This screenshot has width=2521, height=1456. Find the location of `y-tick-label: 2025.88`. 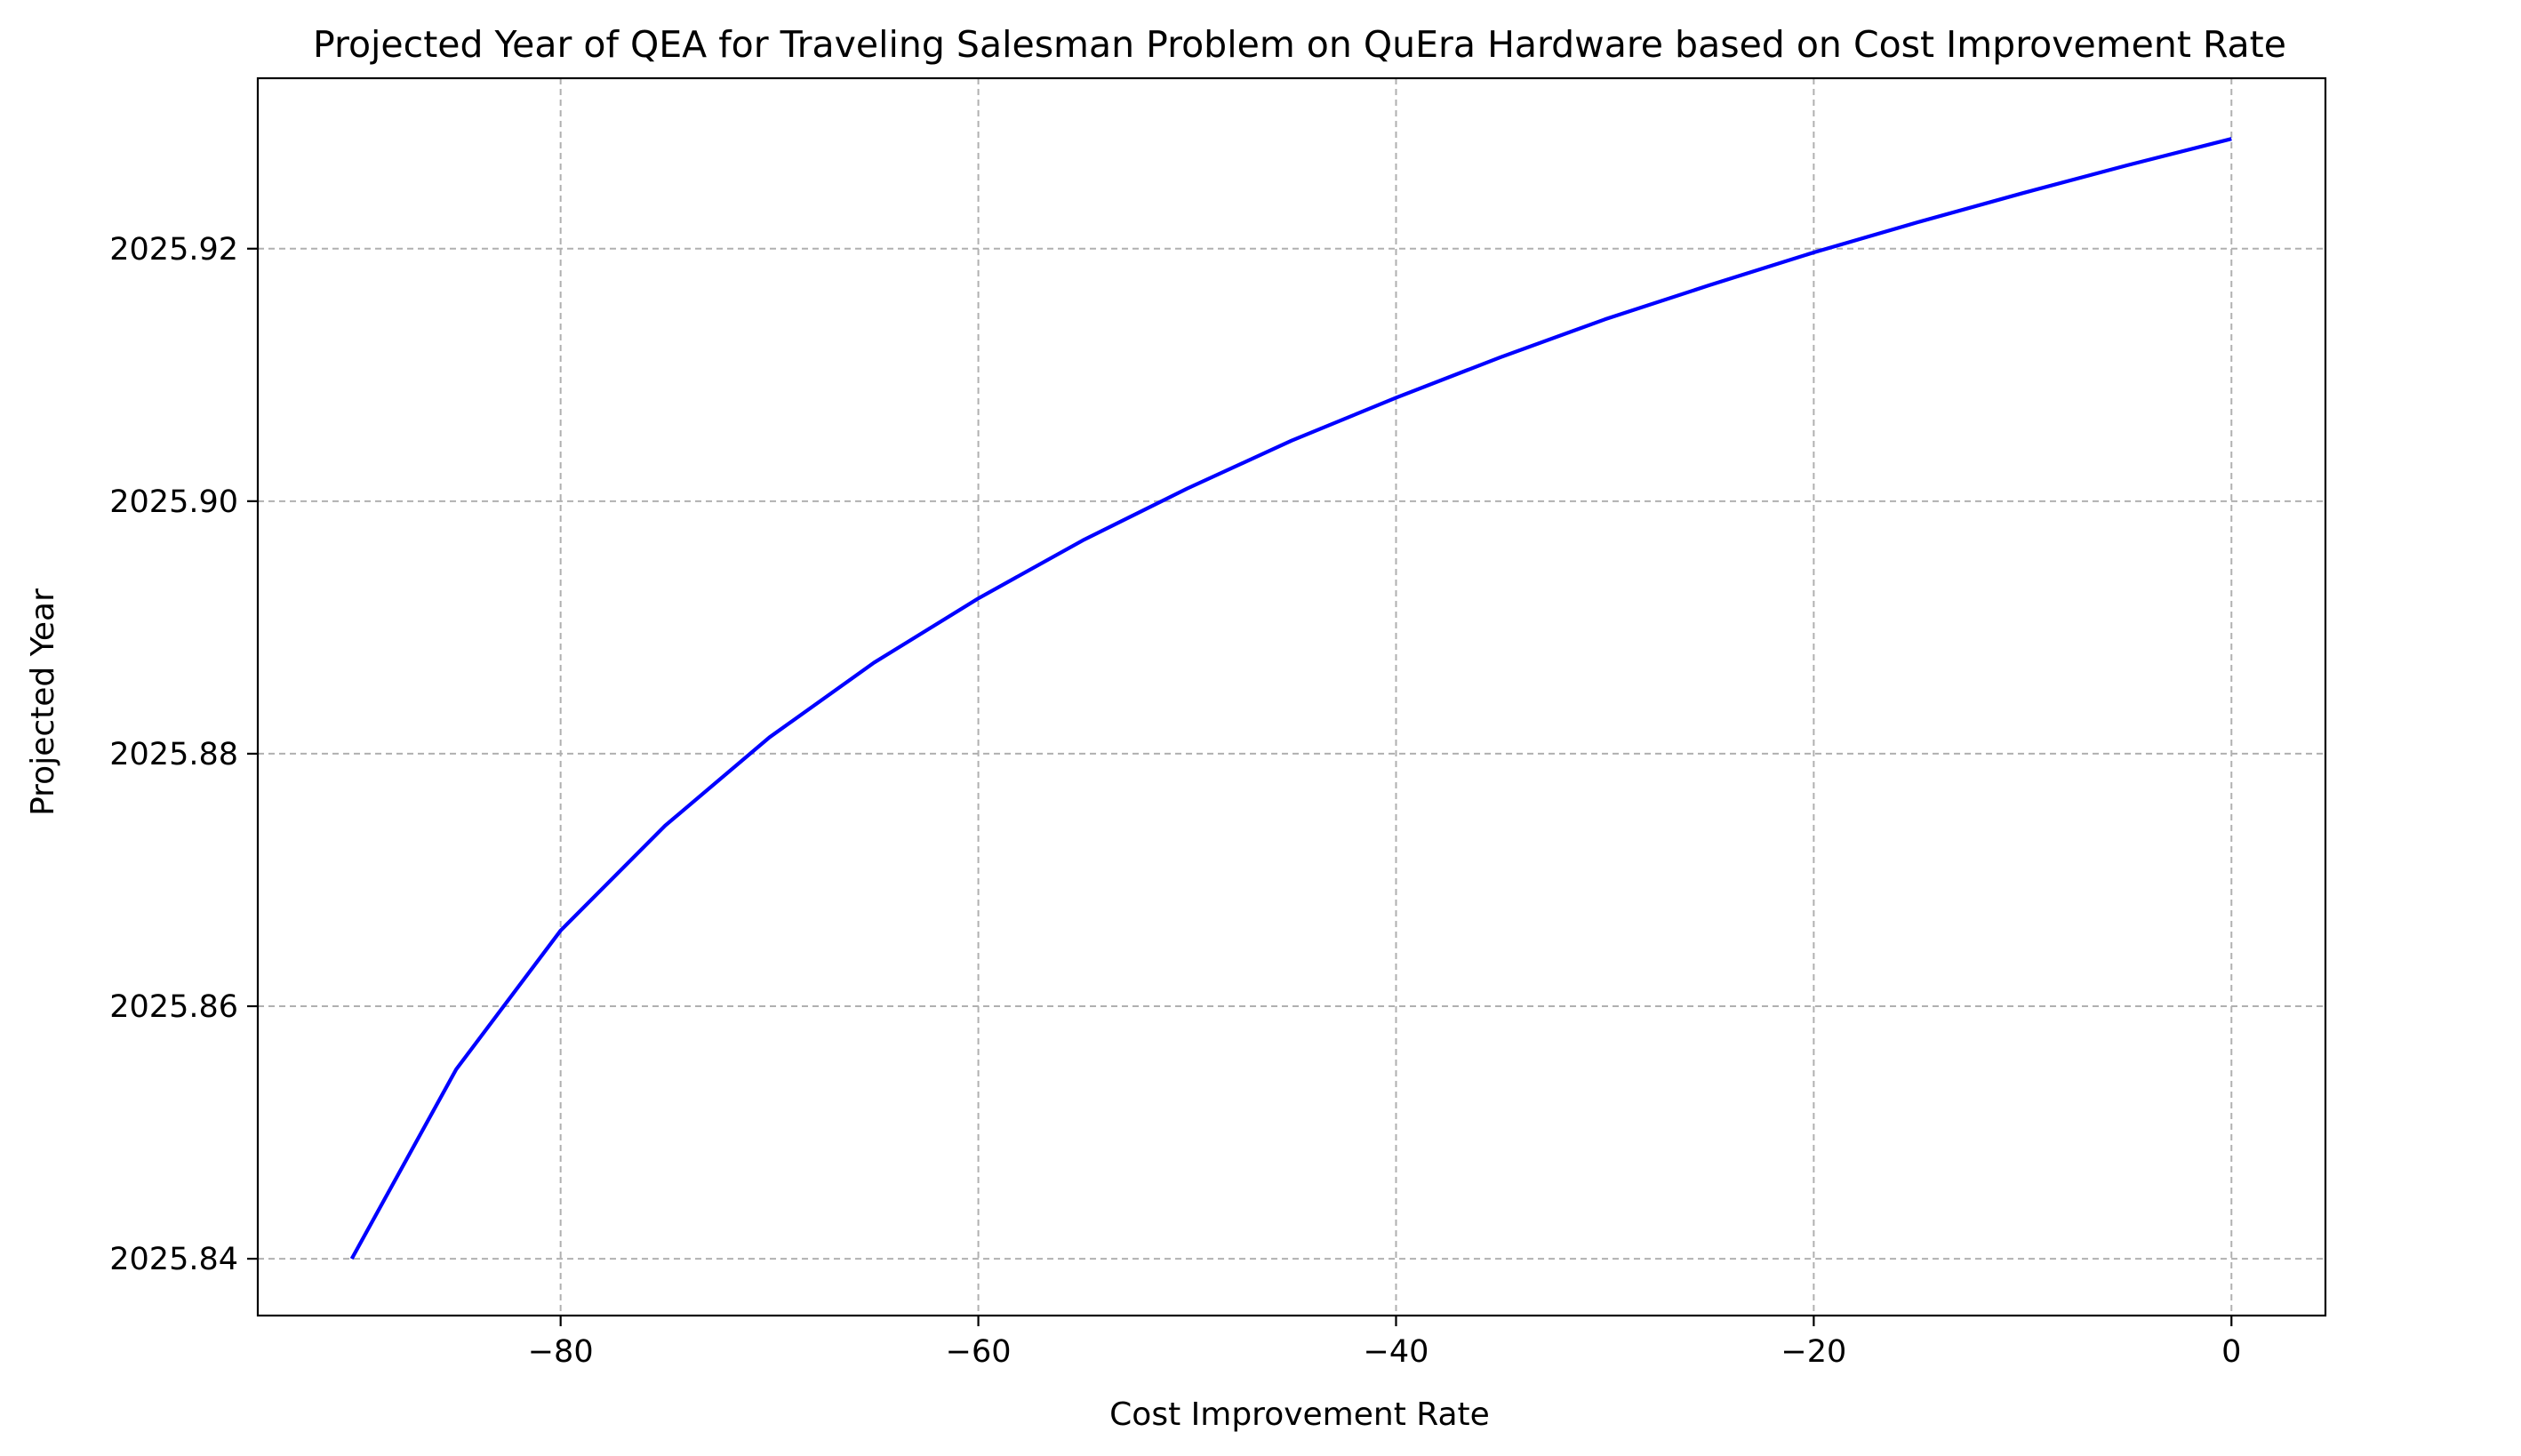

y-tick-label: 2025.88 is located at coordinates (173, 754).